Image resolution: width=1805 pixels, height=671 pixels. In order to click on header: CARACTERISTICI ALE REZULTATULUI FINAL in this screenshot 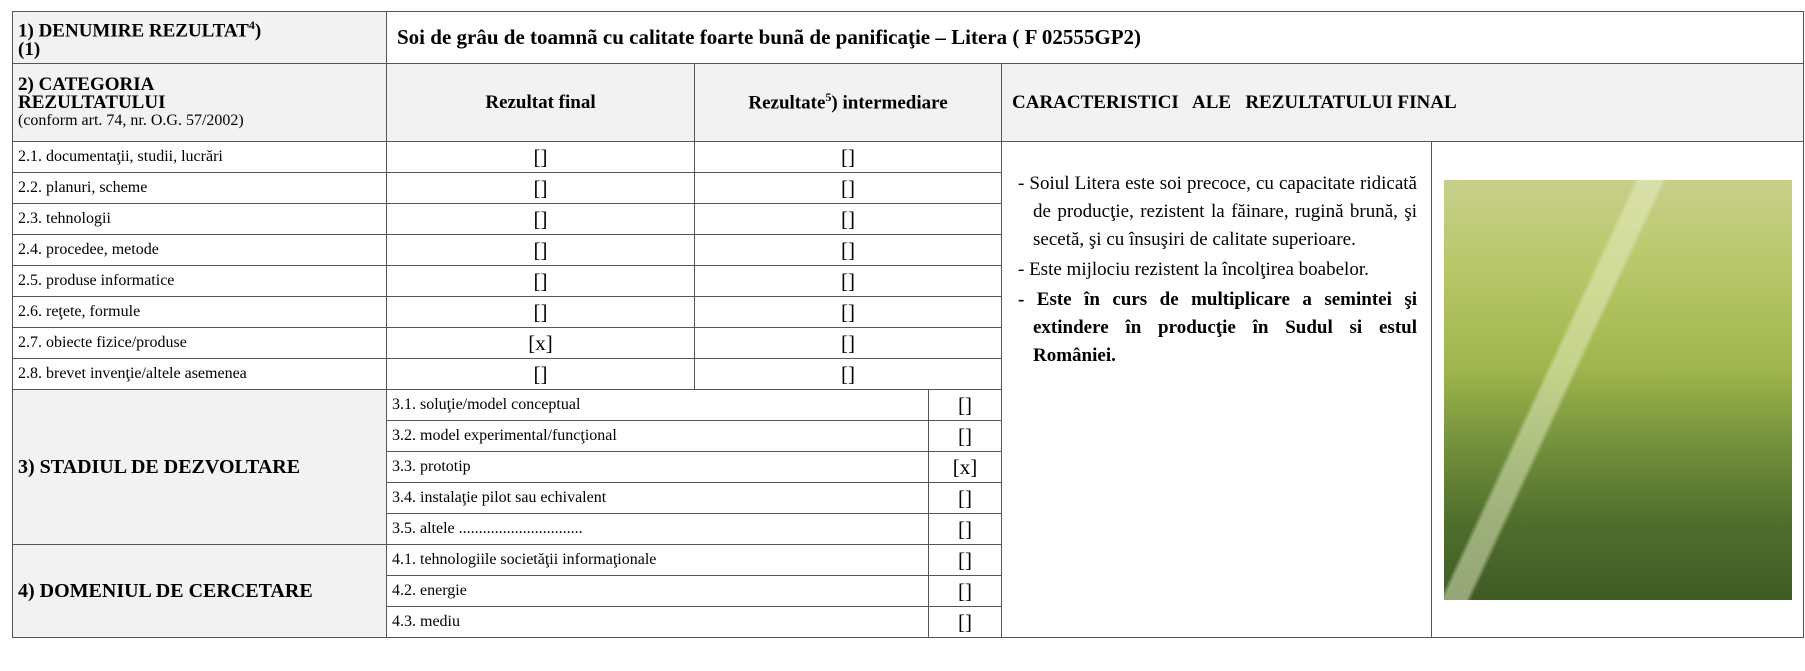, I will do `click(1402, 102)`.